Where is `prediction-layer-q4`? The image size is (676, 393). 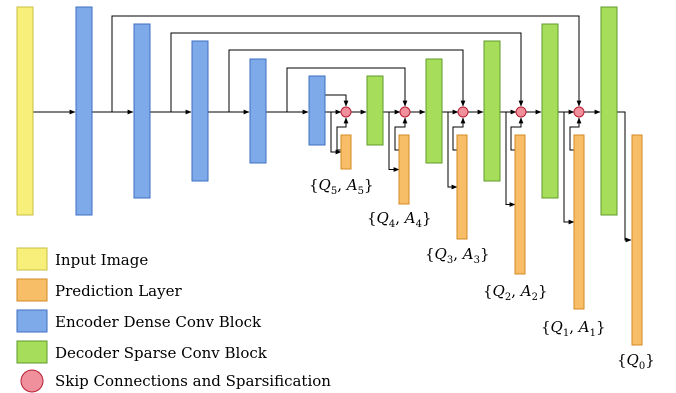 prediction-layer-q4 is located at coordinates (404, 169).